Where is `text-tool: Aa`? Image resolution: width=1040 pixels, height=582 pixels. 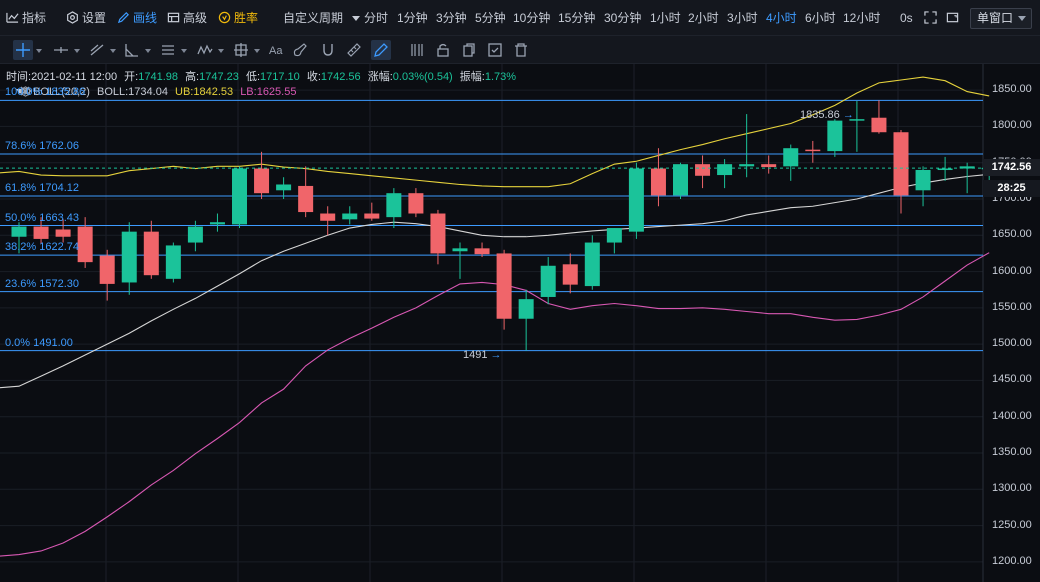 text-tool: Aa is located at coordinates (276, 50).